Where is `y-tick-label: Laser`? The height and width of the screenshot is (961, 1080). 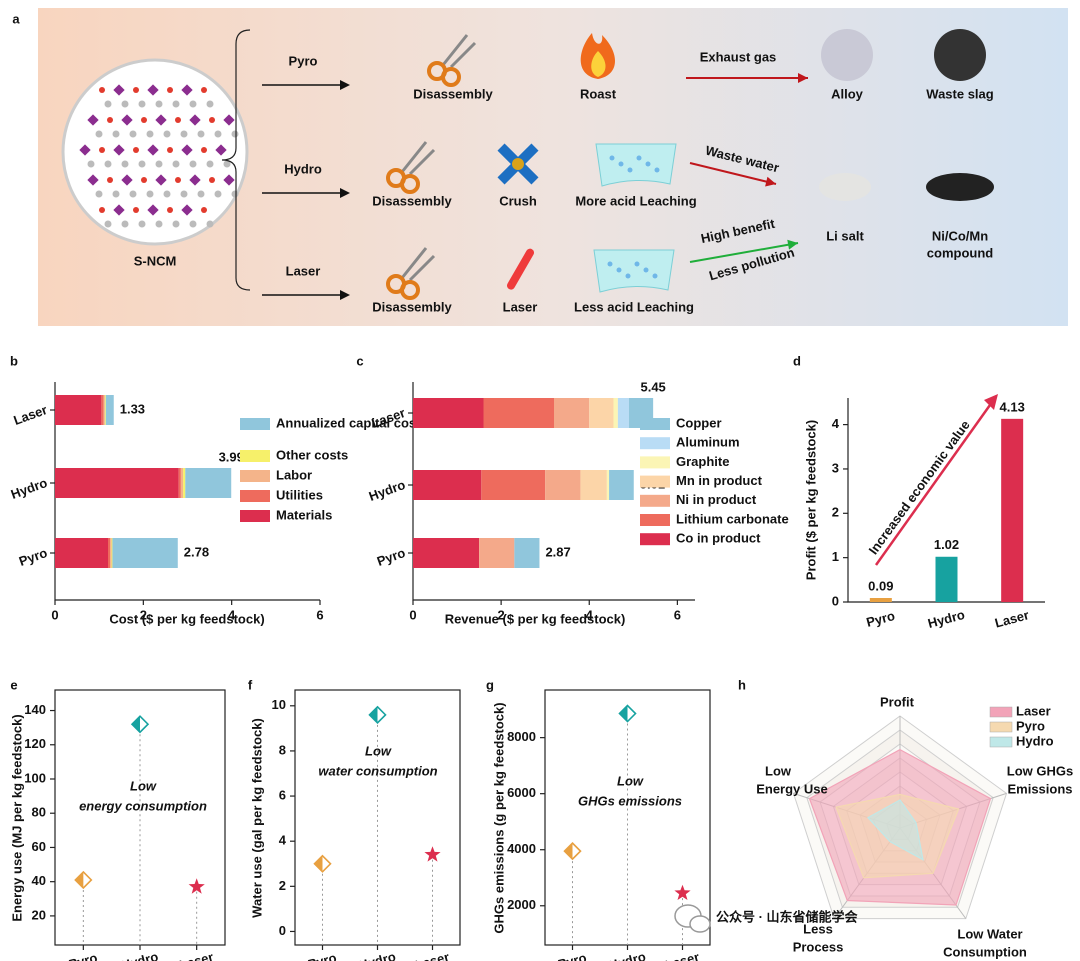
y-tick-label: Laser is located at coordinates (30, 415).